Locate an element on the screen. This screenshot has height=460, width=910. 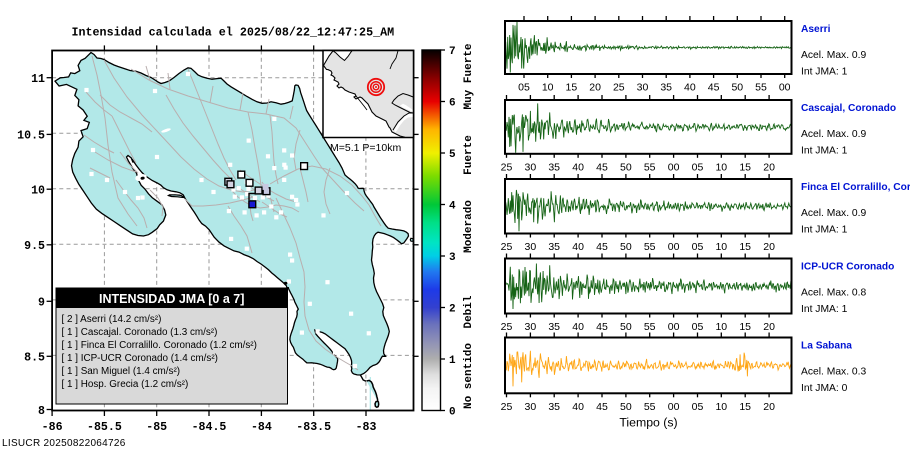
svg-text: -85.5 is located at coordinates (104, 427).